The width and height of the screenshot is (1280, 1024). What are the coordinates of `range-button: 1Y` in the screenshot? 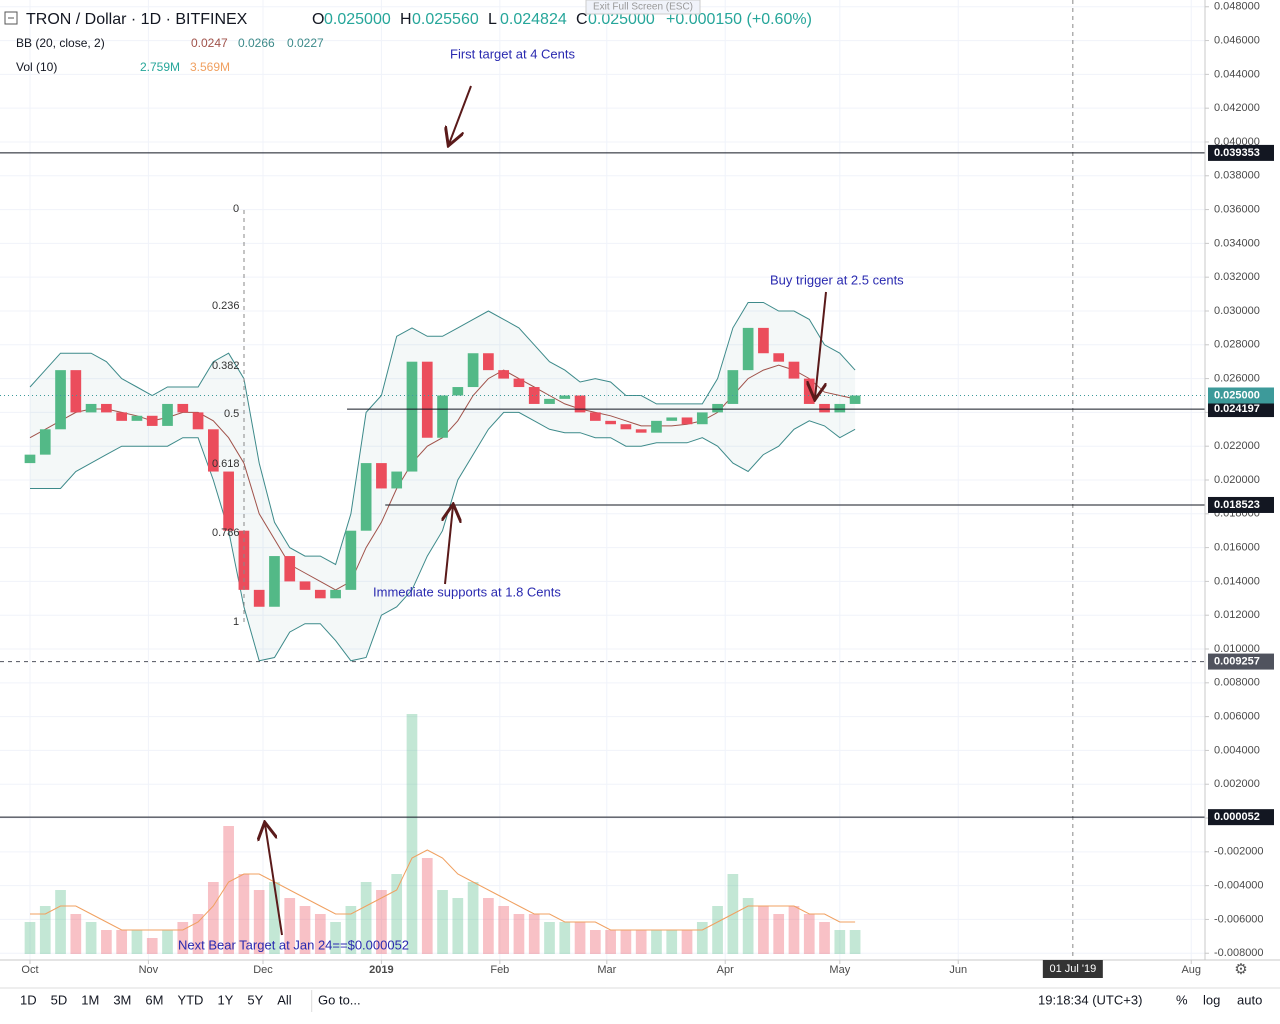 It's located at (225, 999).